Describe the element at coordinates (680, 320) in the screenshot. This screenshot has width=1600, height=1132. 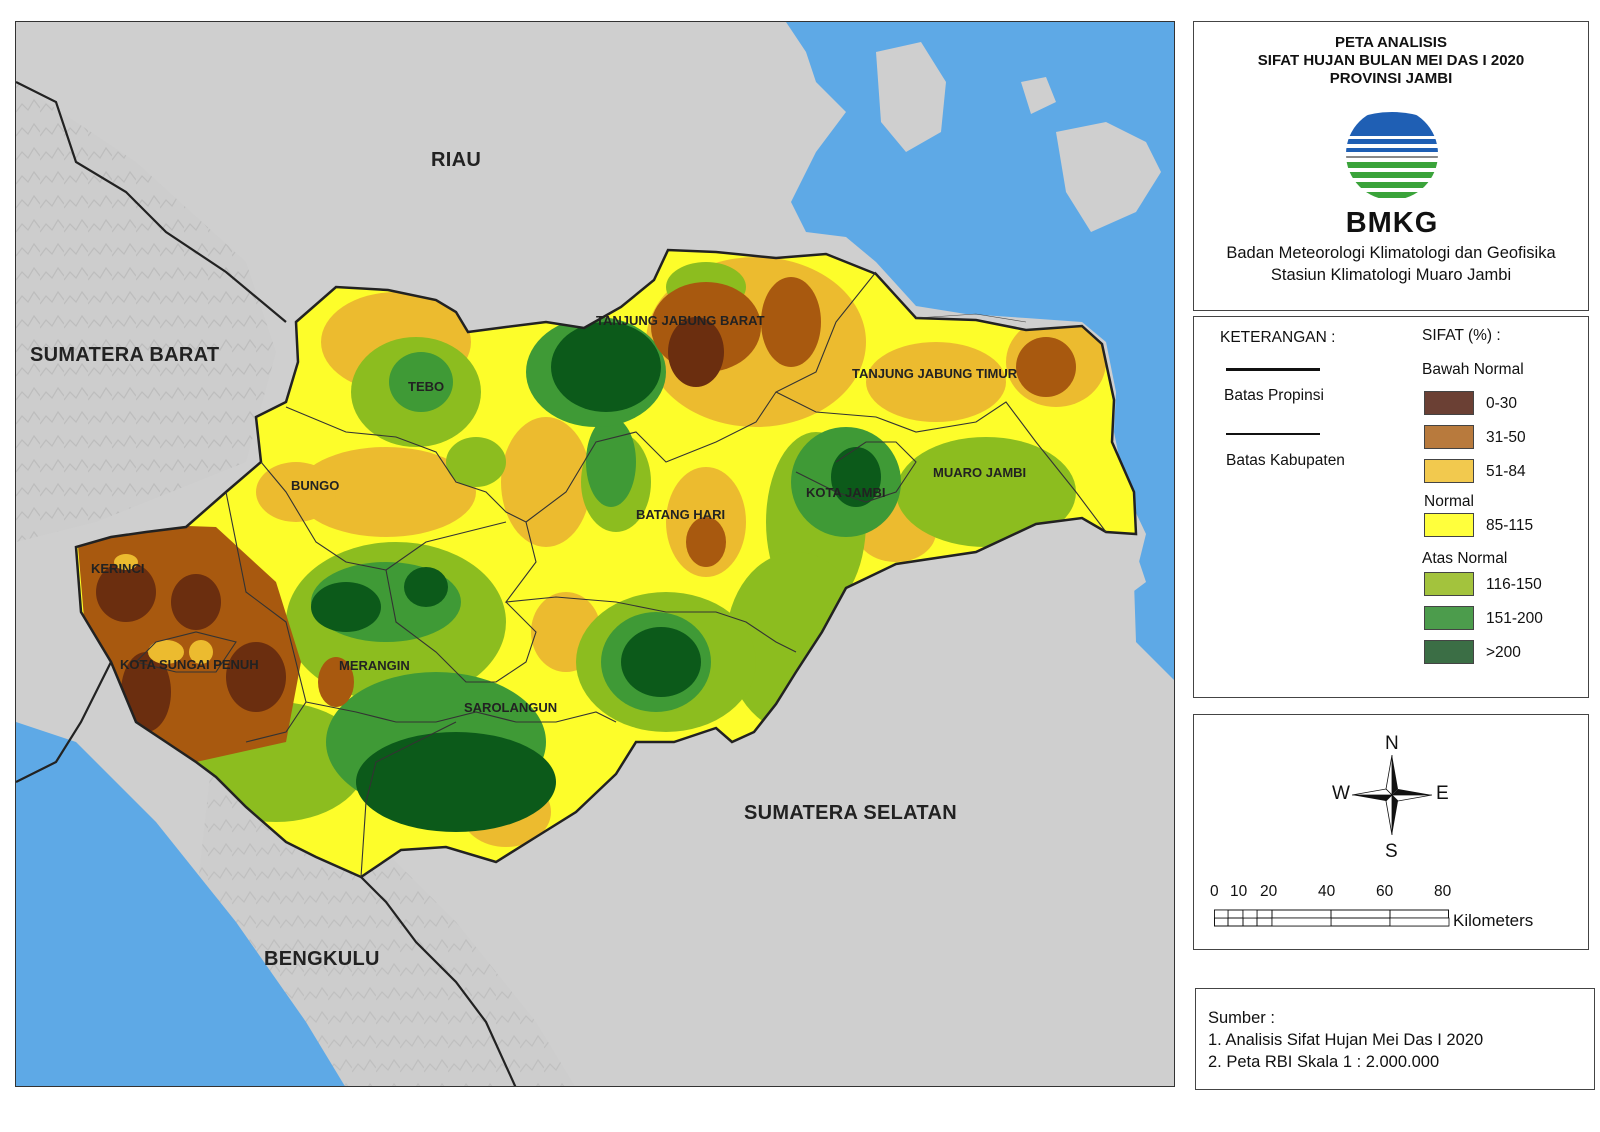
I see `label-tanjung-jabung-barat: TANJUNG JABUNG BARAT` at that location.